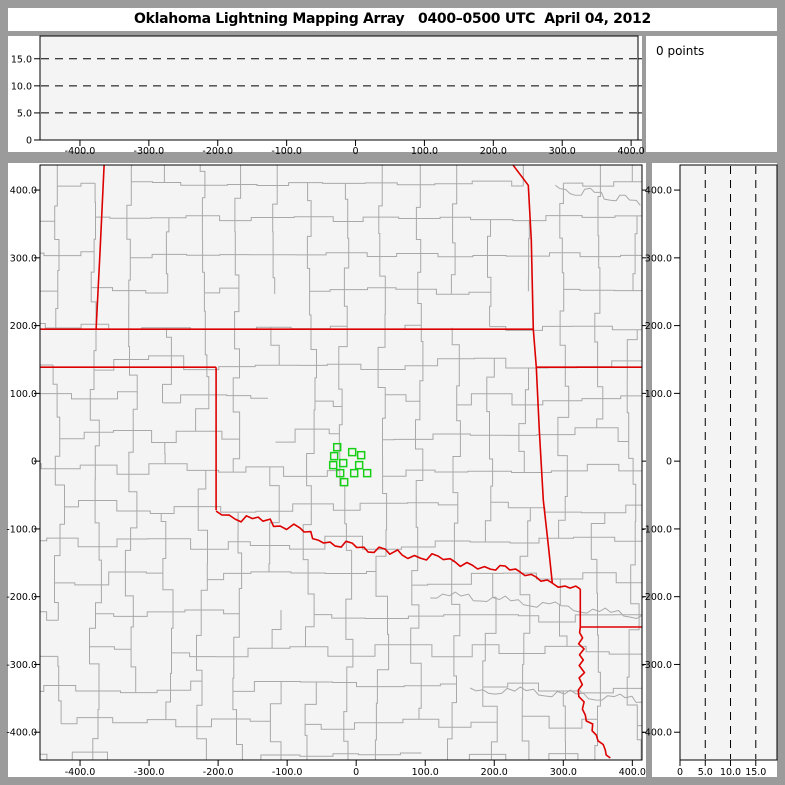 The width and height of the screenshot is (785, 785). I want to click on state-border-colorado-kansas-102W, so click(100, 247).